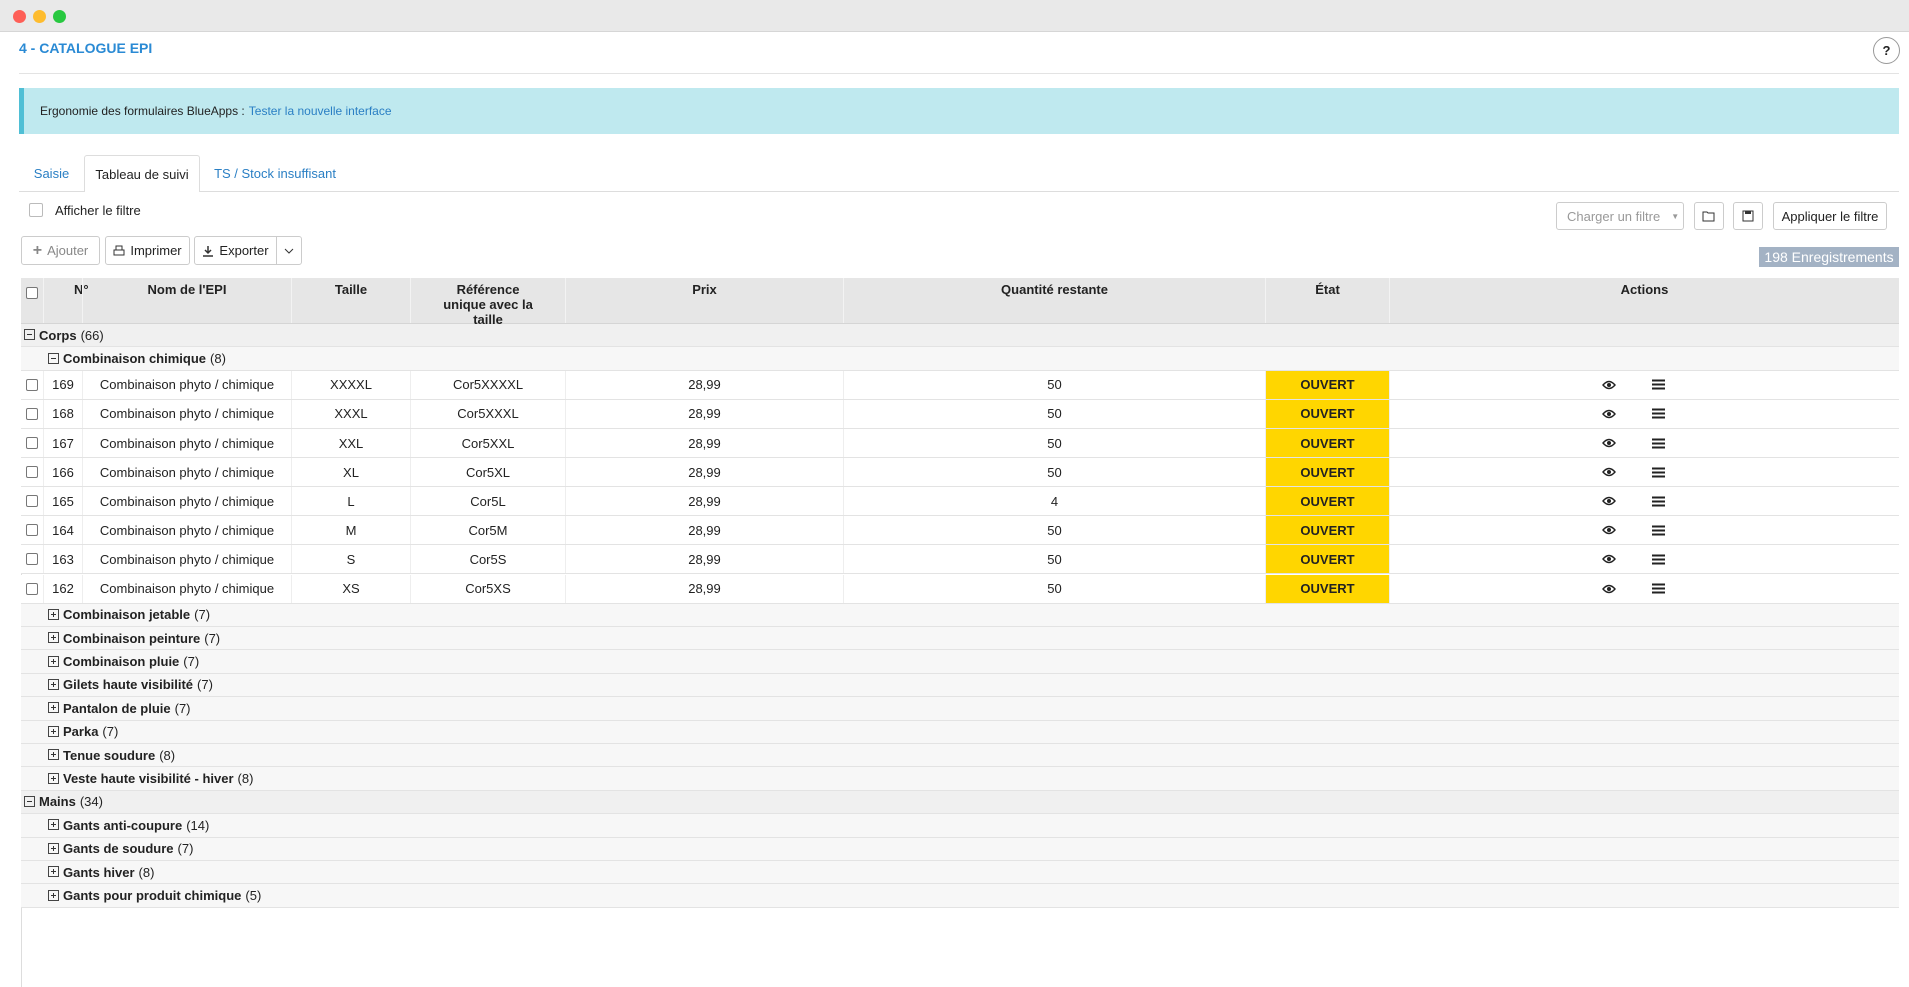 Image resolution: width=1909 pixels, height=987 pixels. What do you see at coordinates (59, 16) in the screenshot?
I see `maximize-button` at bounding box center [59, 16].